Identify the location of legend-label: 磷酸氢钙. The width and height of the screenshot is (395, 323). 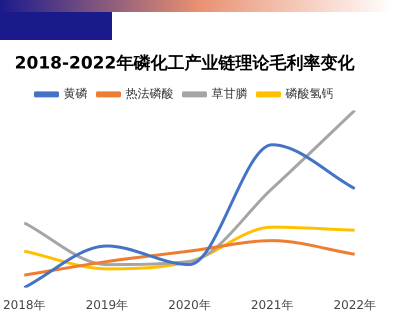
(309, 93).